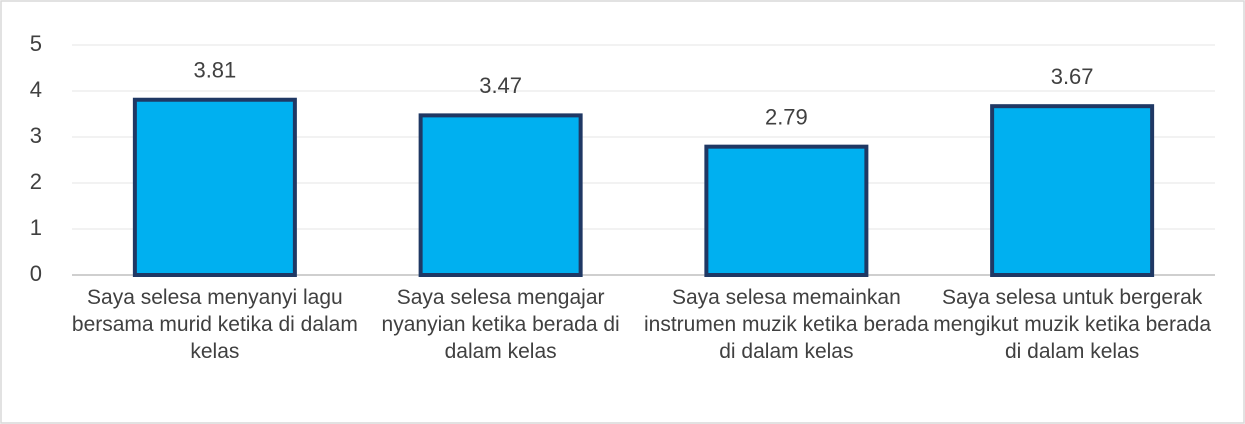  What do you see at coordinates (786, 116) in the screenshot?
I see `value-label: 2.79` at bounding box center [786, 116].